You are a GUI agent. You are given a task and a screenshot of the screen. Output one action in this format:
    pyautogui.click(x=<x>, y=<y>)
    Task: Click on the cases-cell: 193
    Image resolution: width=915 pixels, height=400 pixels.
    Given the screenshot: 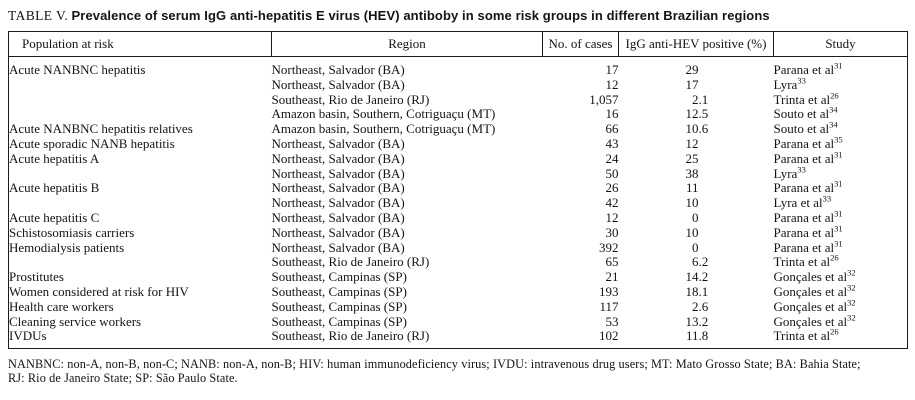 What is the action you would take?
    pyautogui.click(x=609, y=291)
    